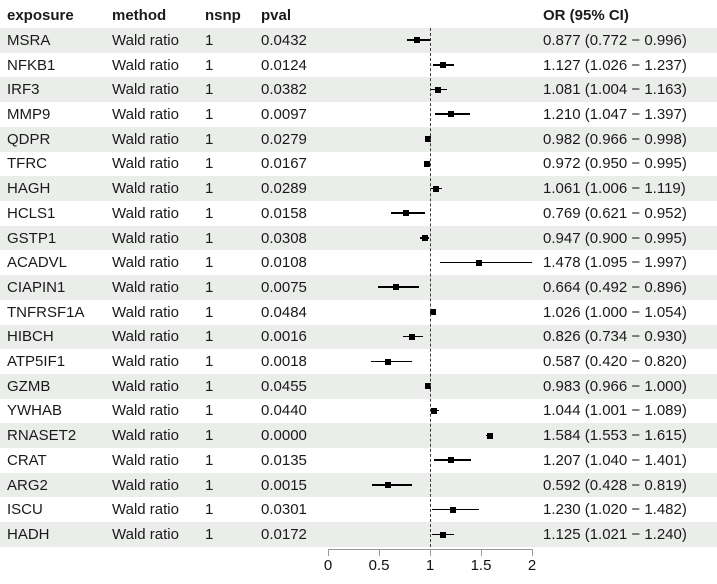  Describe the element at coordinates (615, 337) in the screenshot. I see `or-ci-cell: 0.826 (0.734 − 0.930)` at that location.